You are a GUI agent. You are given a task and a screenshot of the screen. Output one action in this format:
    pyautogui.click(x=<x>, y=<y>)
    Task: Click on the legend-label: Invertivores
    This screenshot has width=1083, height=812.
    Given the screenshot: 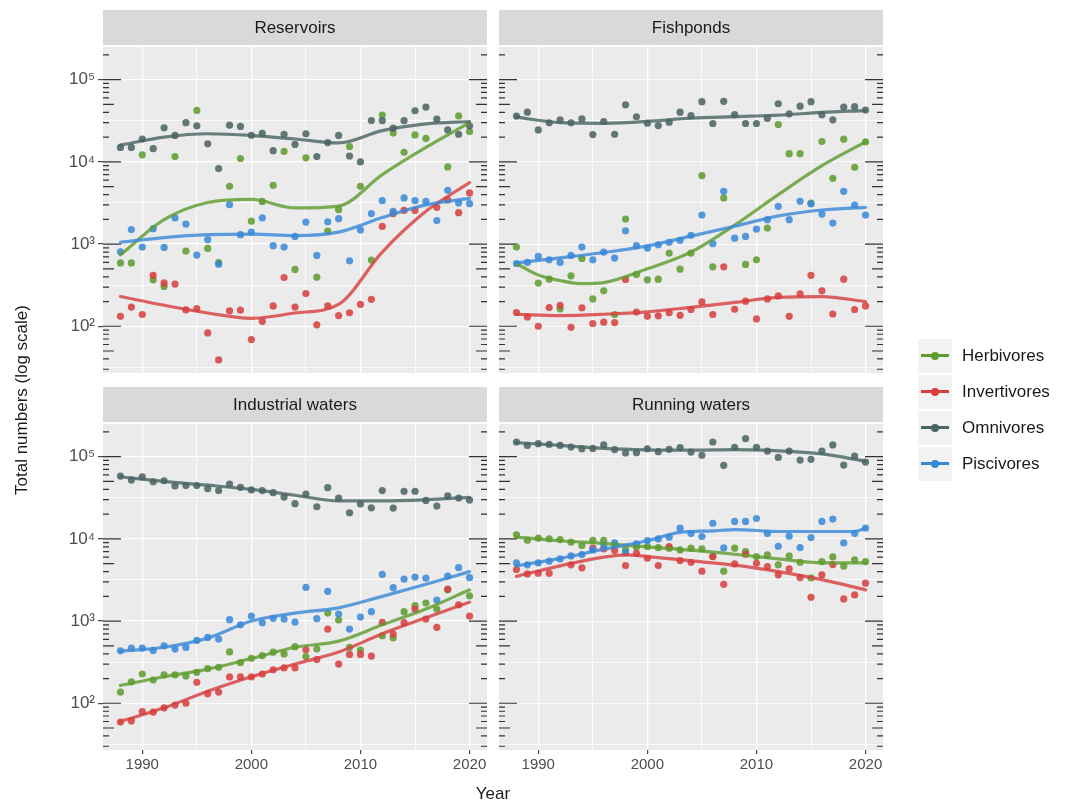 What is the action you would take?
    pyautogui.click(x=1006, y=392)
    